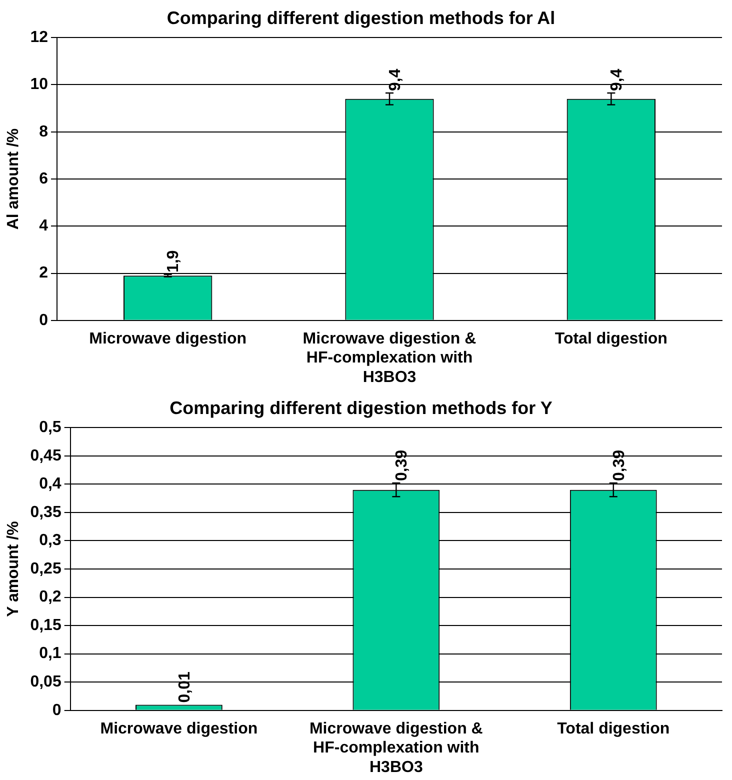  Describe the element at coordinates (361, 408) in the screenshot. I see `chart-title: Comparing different digestion methods for Y` at that location.